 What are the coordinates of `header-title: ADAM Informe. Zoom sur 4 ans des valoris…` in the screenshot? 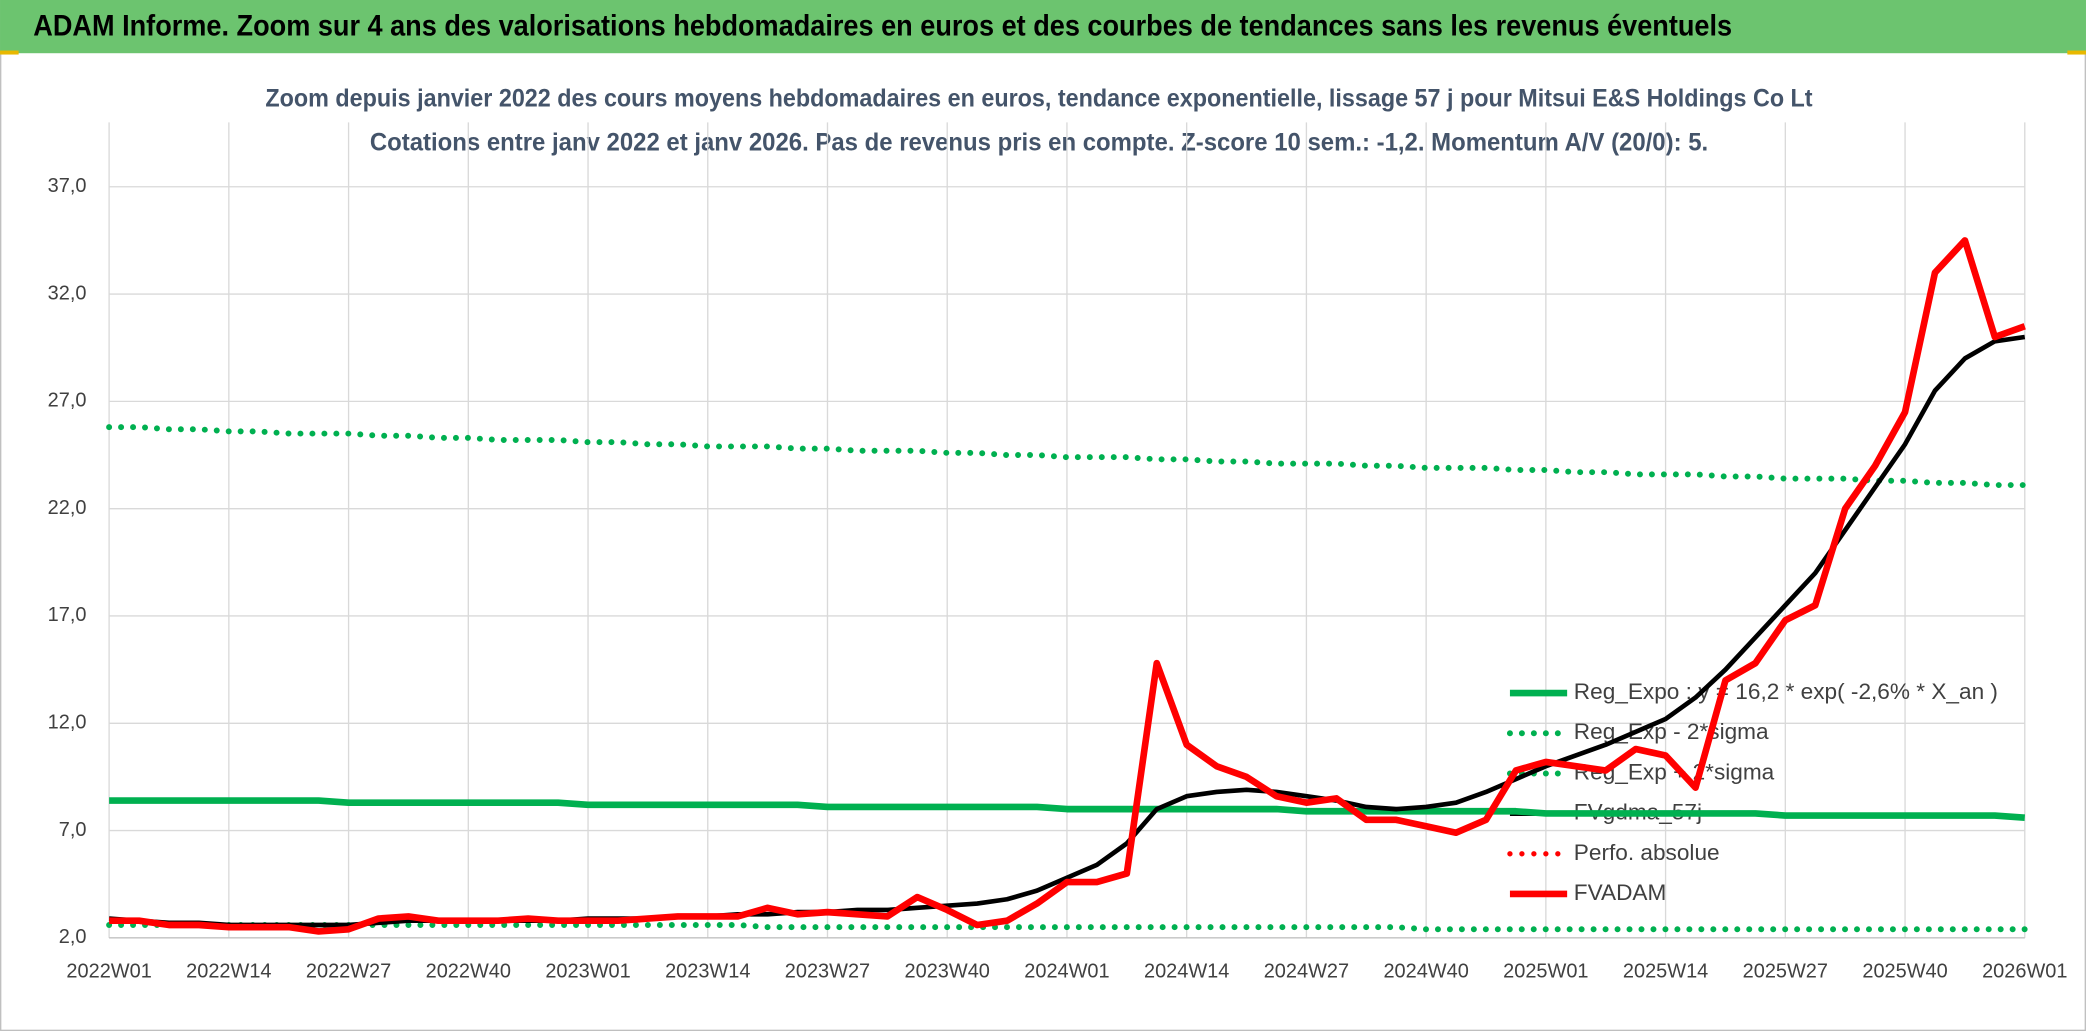 It's located at (882, 27).